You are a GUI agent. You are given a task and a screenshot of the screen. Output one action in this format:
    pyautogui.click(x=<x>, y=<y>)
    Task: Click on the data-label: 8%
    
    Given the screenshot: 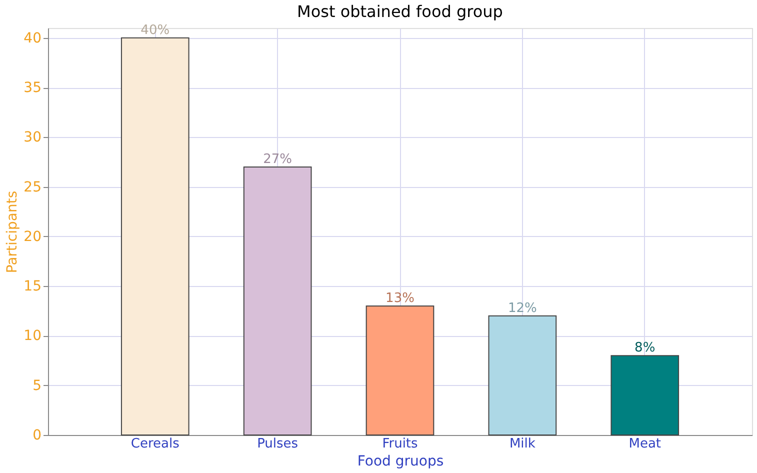 What is the action you would take?
    pyautogui.click(x=645, y=348)
    